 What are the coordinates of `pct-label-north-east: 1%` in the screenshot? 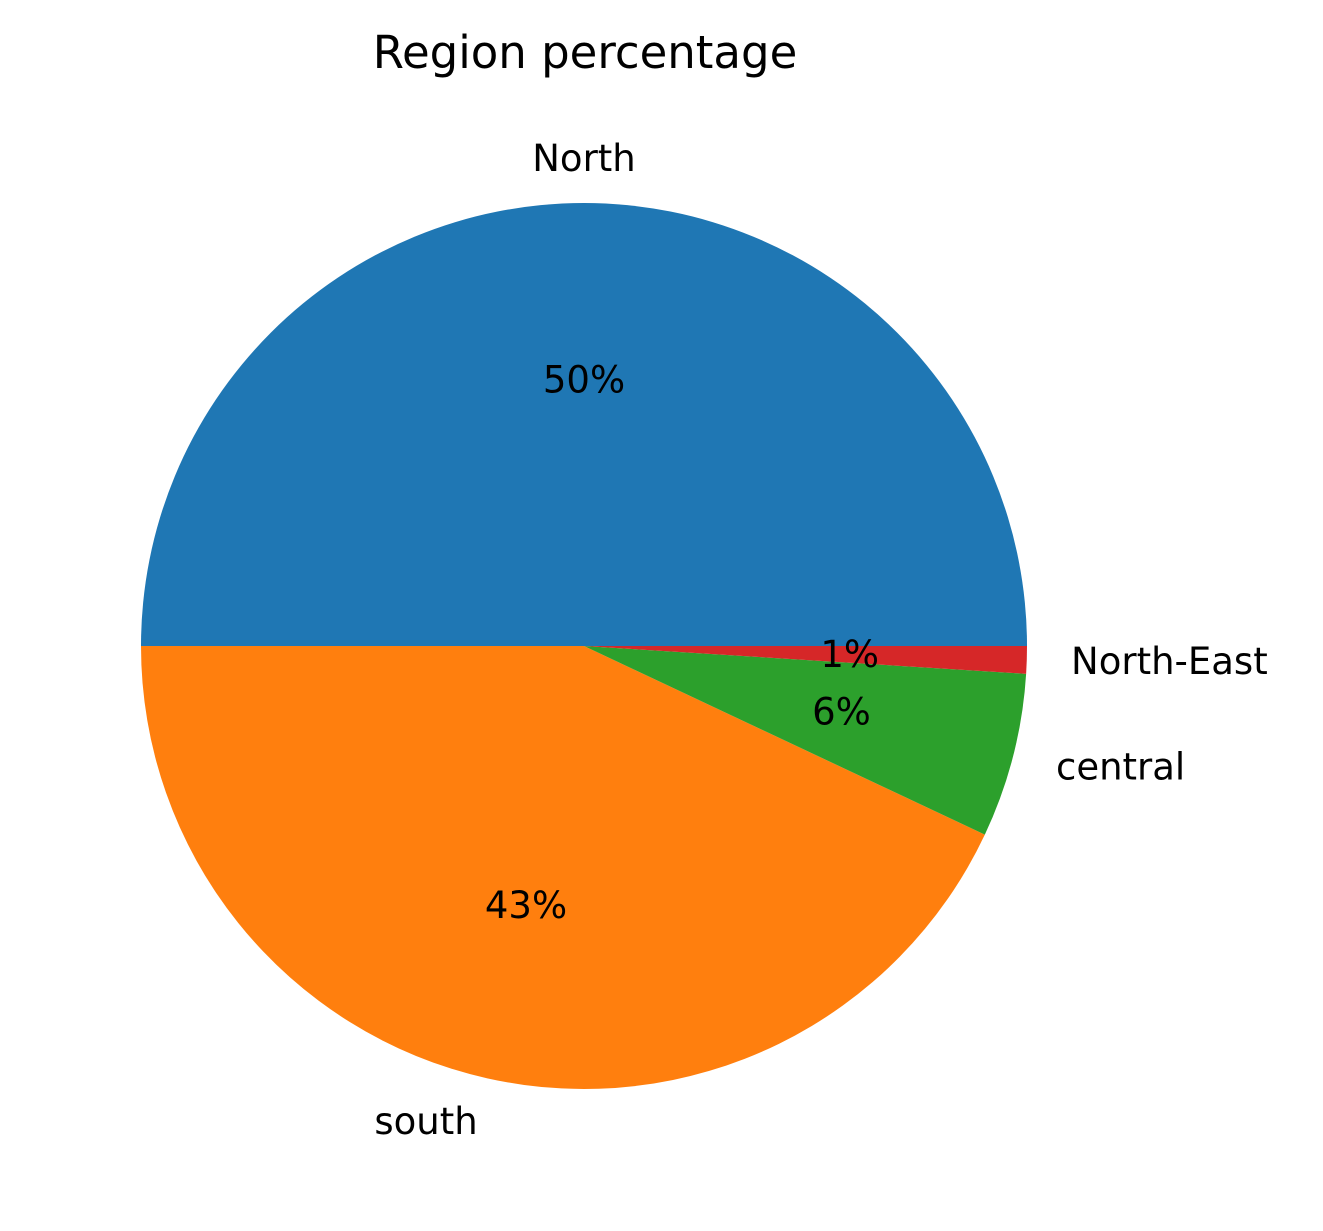 It's located at (849, 654).